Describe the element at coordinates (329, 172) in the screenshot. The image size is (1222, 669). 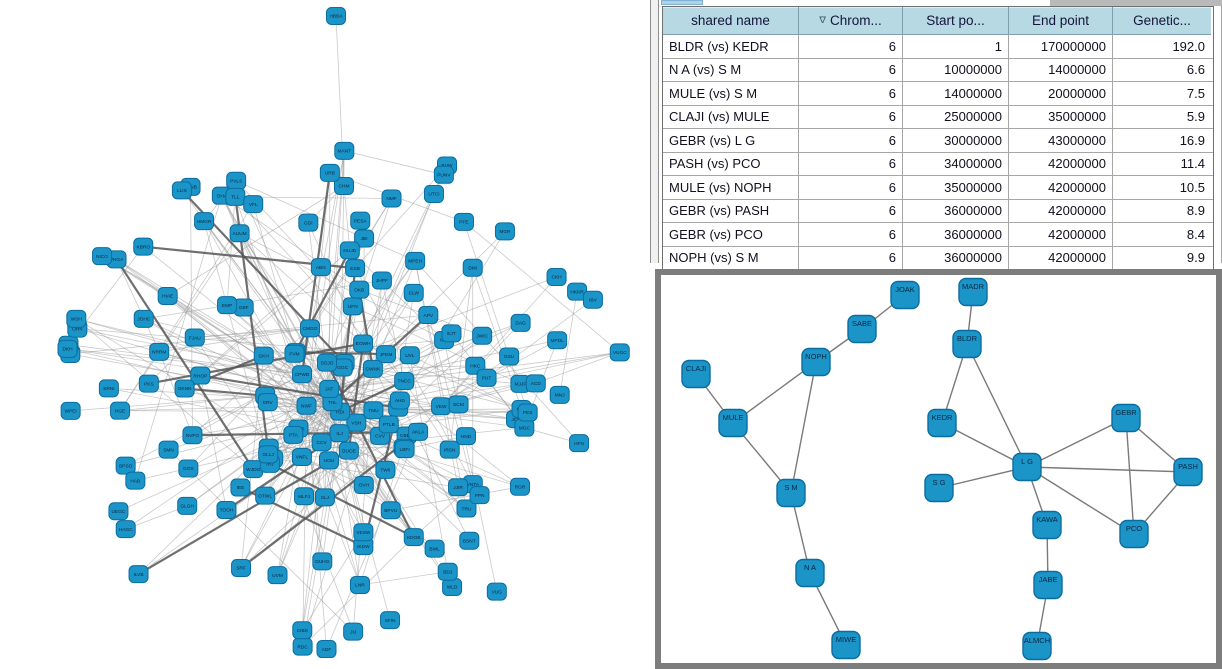
I see `network-node: URB` at that location.